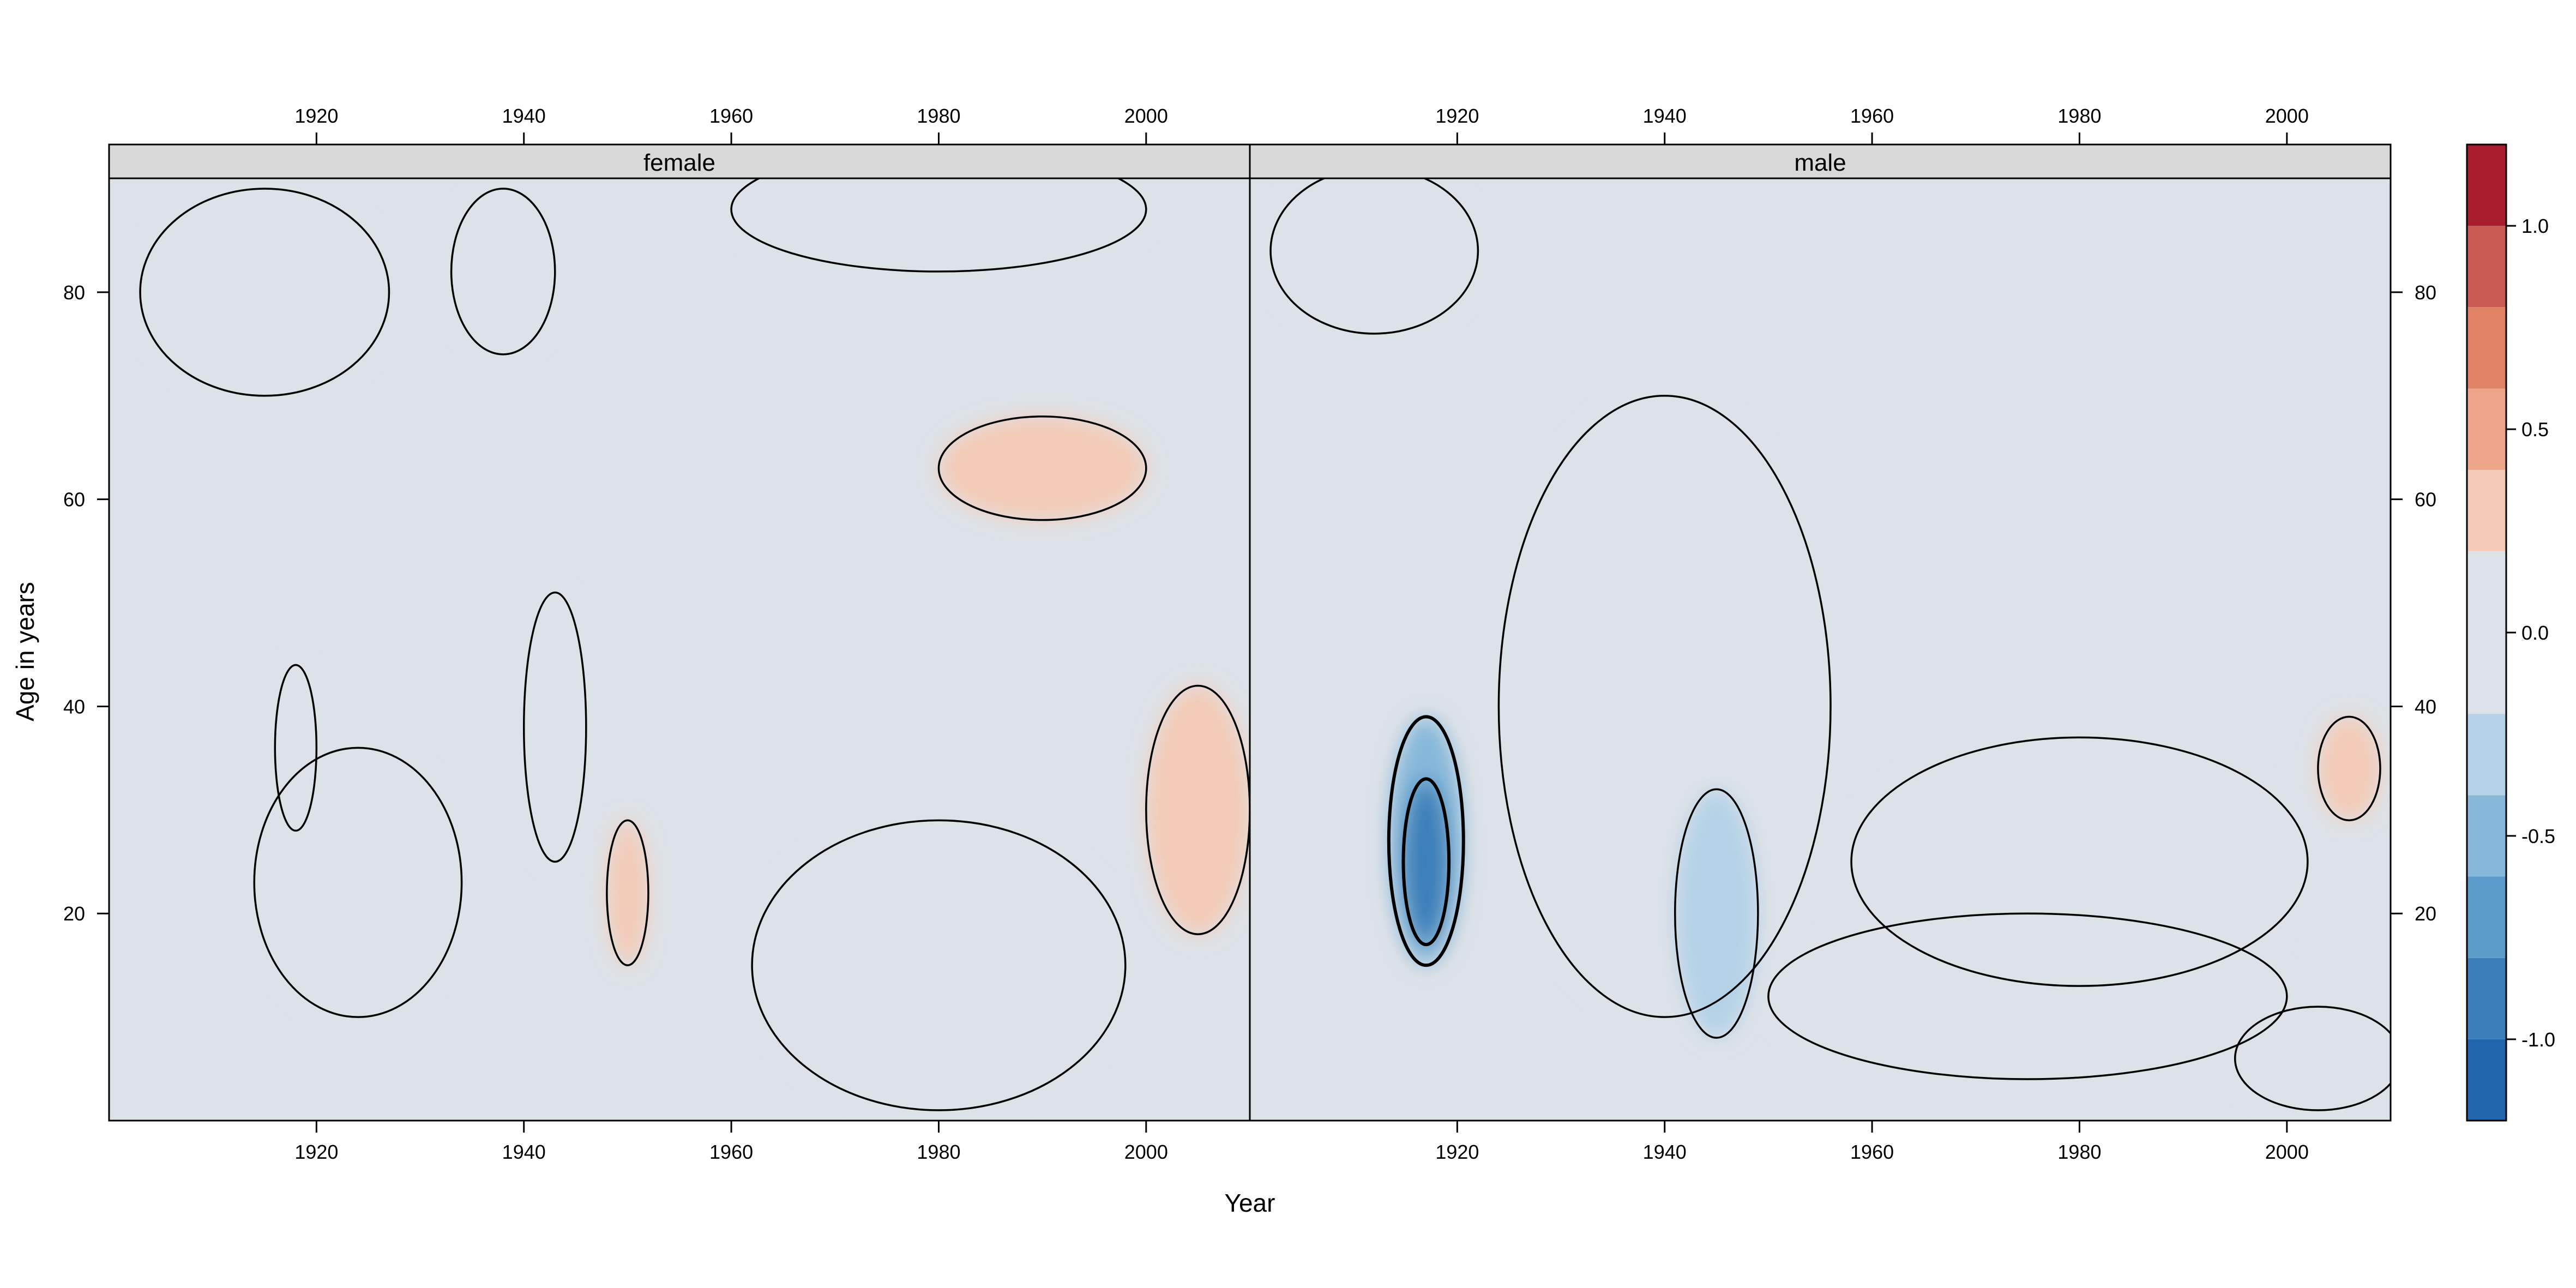 The image size is (2576, 1288). I want to click on colorbar: -1.0 -0.5 0.0 0.5 1.0, so click(2510, 632).